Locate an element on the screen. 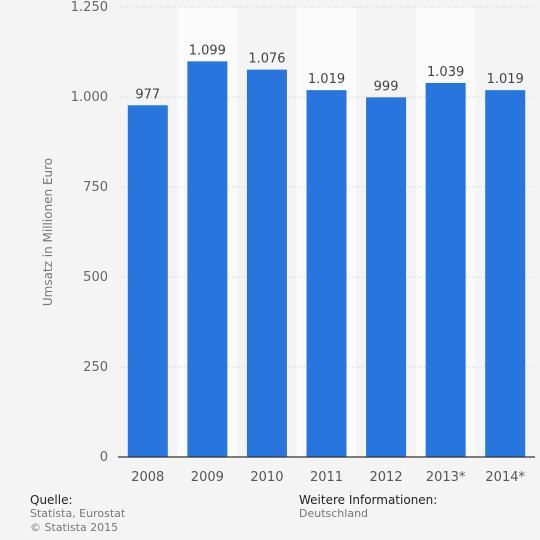  value-label: 1.099 is located at coordinates (207, 50).